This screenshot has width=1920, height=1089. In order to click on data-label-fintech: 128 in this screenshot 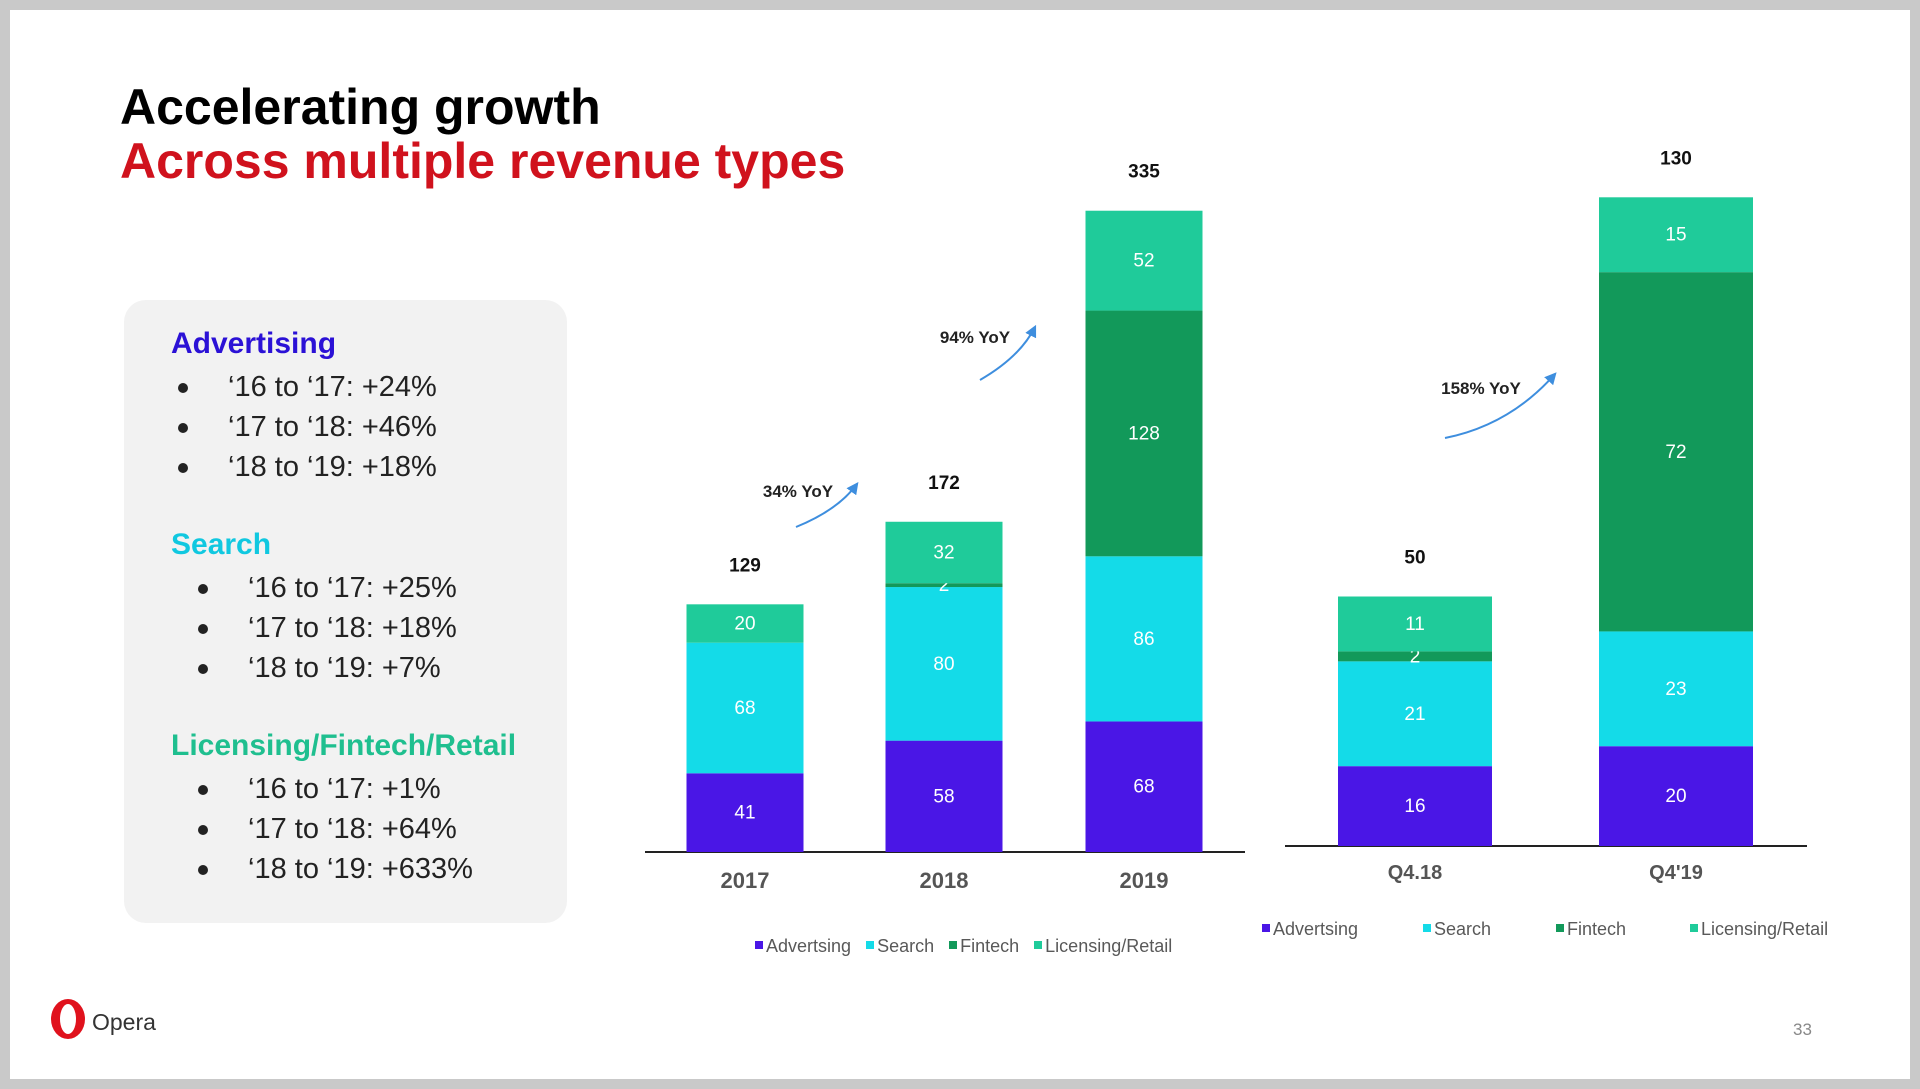, I will do `click(1144, 433)`.